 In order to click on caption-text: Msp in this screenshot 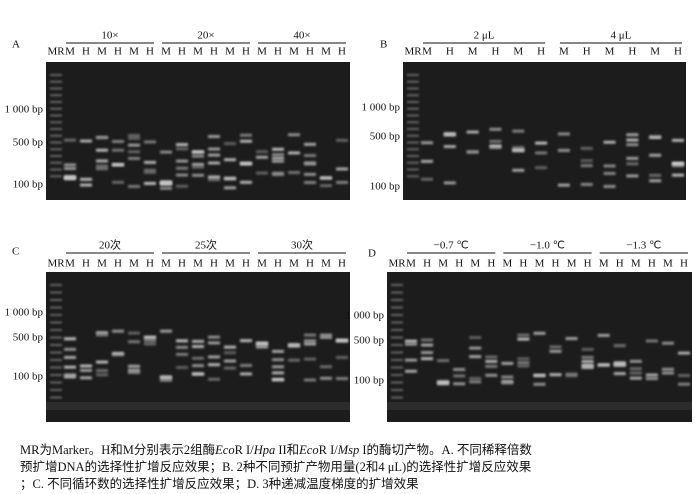, I will do `click(348, 450)`.